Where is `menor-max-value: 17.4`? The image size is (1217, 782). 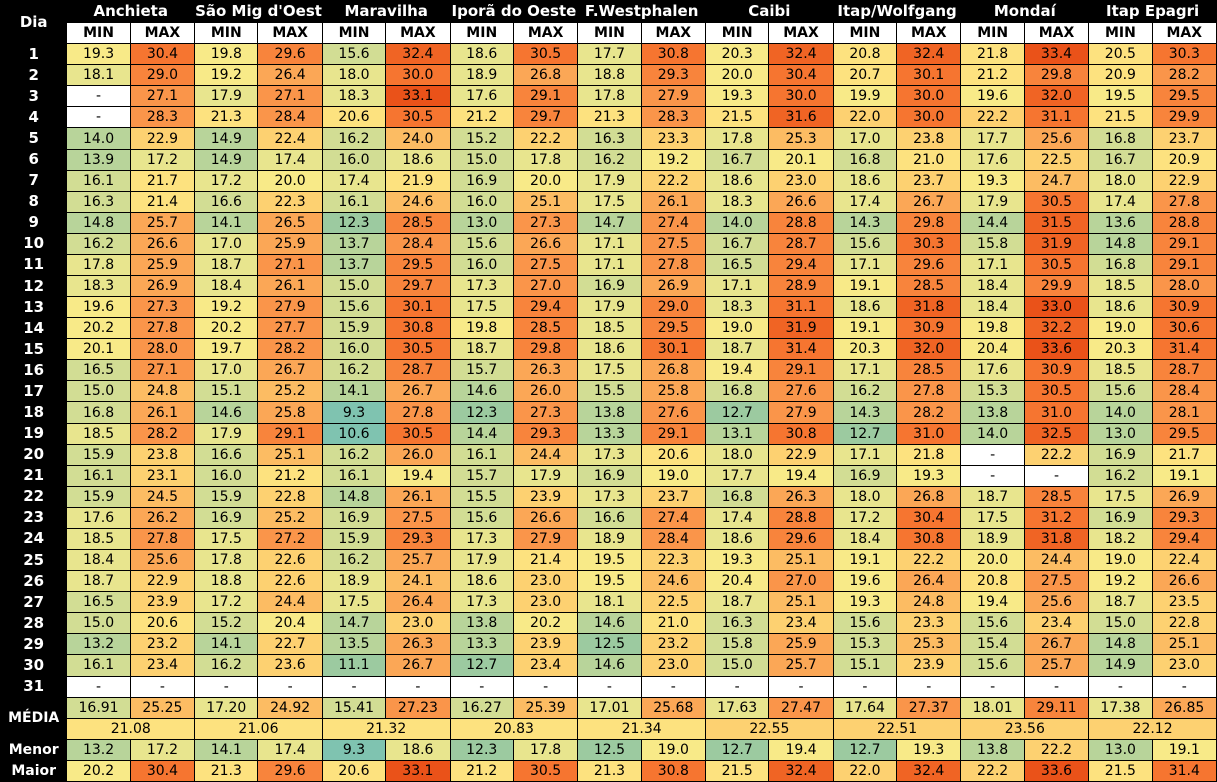
menor-max-value: 17.4 is located at coordinates (290, 749).